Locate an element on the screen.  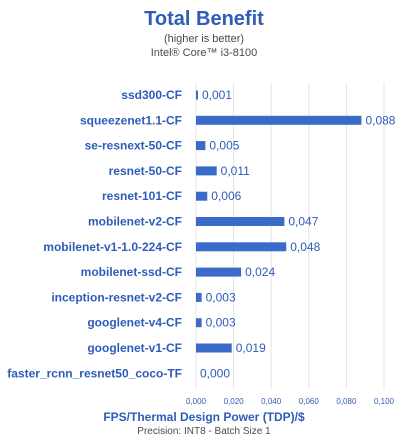
value-label: 0,024 is located at coordinates (260, 272).